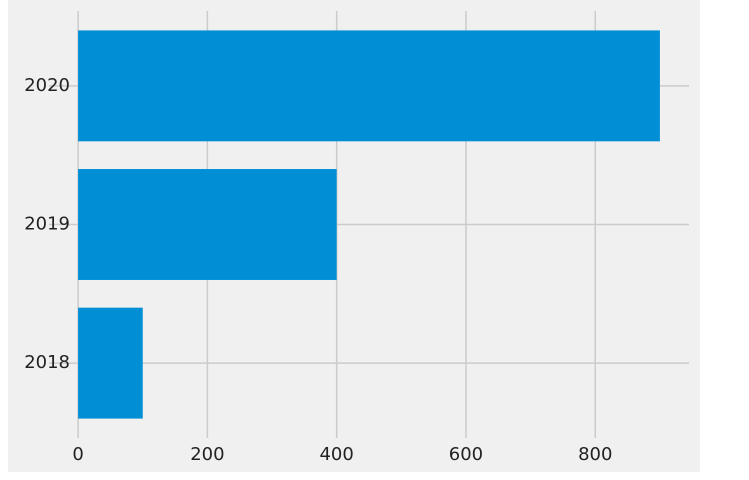  I want to click on x-tick-label: 600, so click(466, 454).